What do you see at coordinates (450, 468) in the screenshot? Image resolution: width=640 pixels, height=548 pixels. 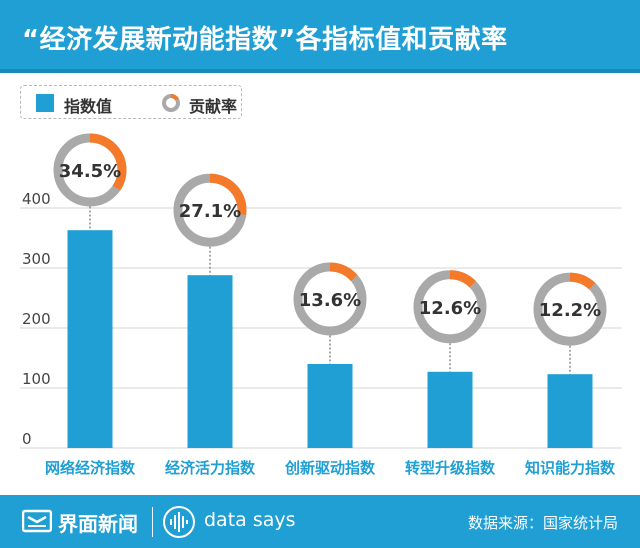 I see `category-label: 转型升级指数` at bounding box center [450, 468].